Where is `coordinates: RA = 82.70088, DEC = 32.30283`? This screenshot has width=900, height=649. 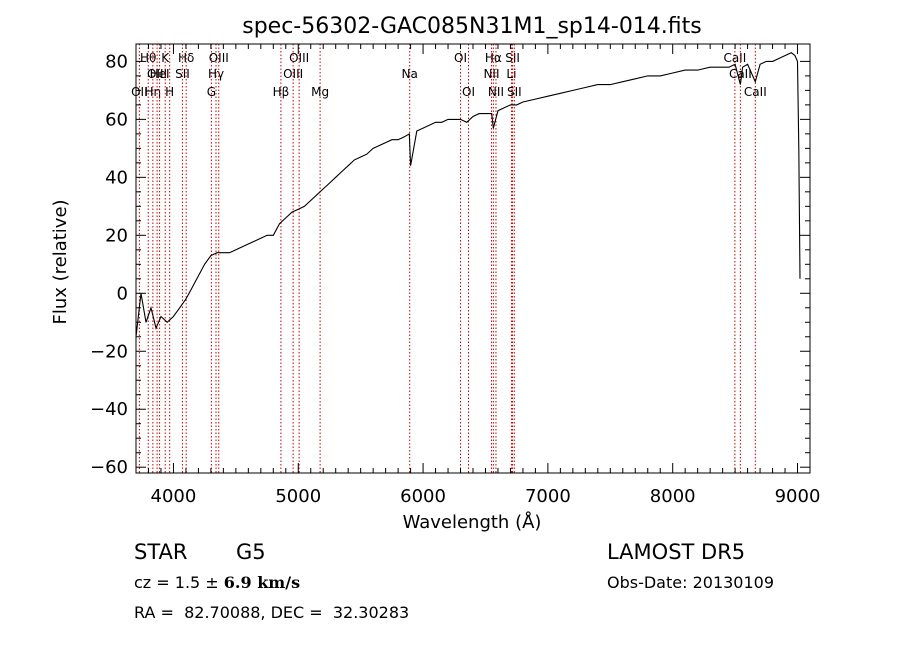
coordinates: RA = 82.70088, DEC = 32.30283 is located at coordinates (272, 612).